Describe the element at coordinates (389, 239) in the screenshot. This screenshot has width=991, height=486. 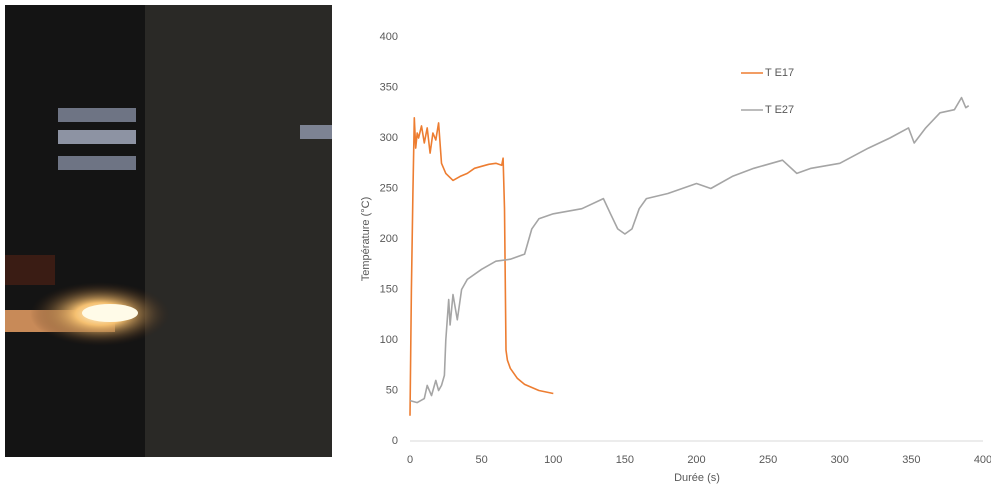
I see `y-tick-label: 200` at that location.